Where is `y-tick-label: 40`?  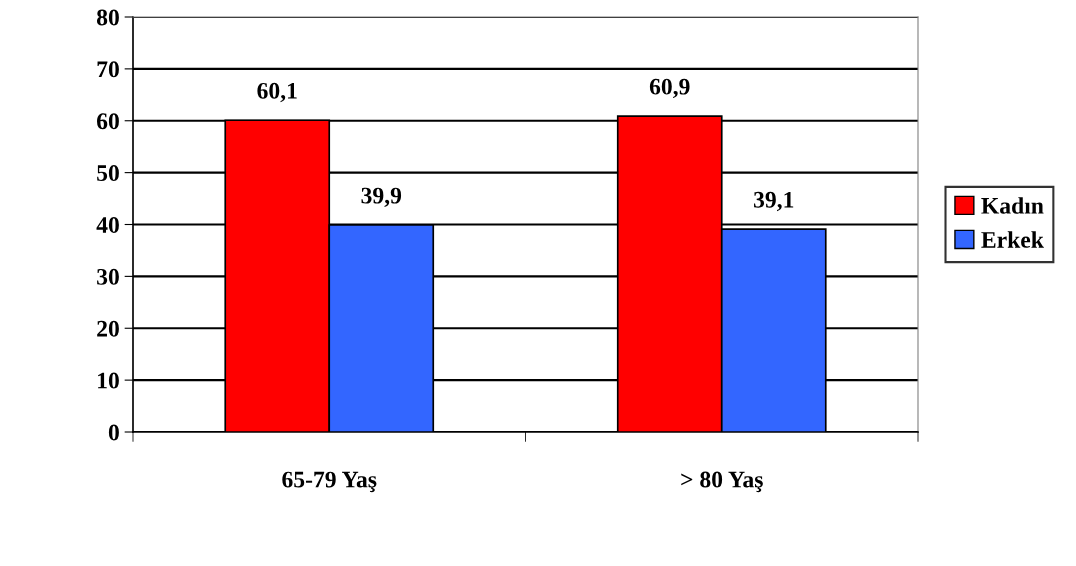 y-tick-label: 40 is located at coordinates (107, 224).